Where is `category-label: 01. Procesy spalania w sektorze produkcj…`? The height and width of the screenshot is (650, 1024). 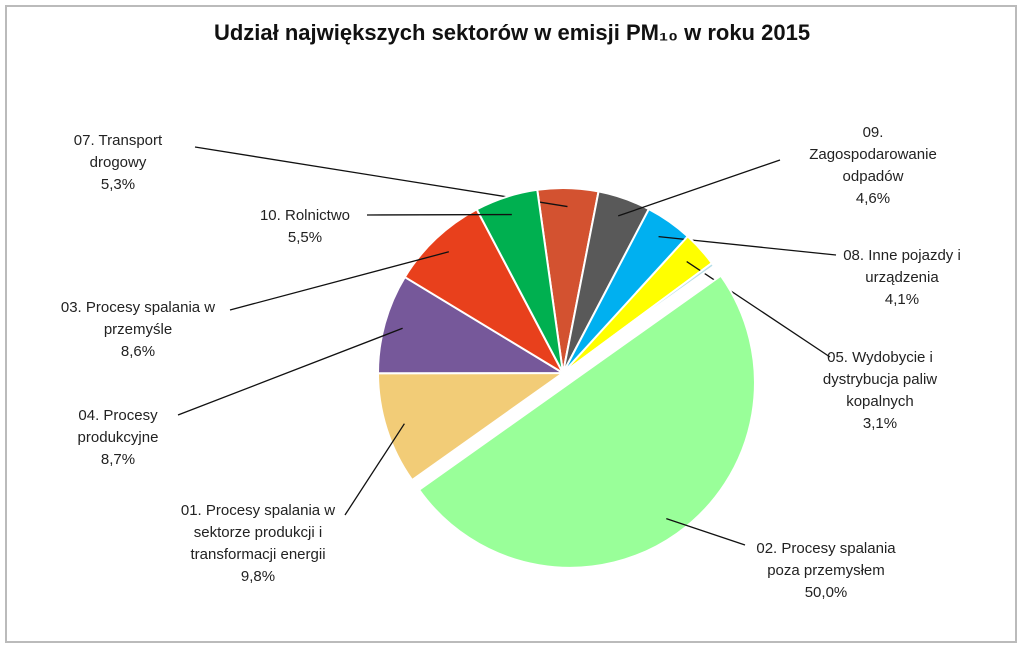
category-label: 01. Procesy spalania w sektorze produkcj… is located at coordinates (258, 532).